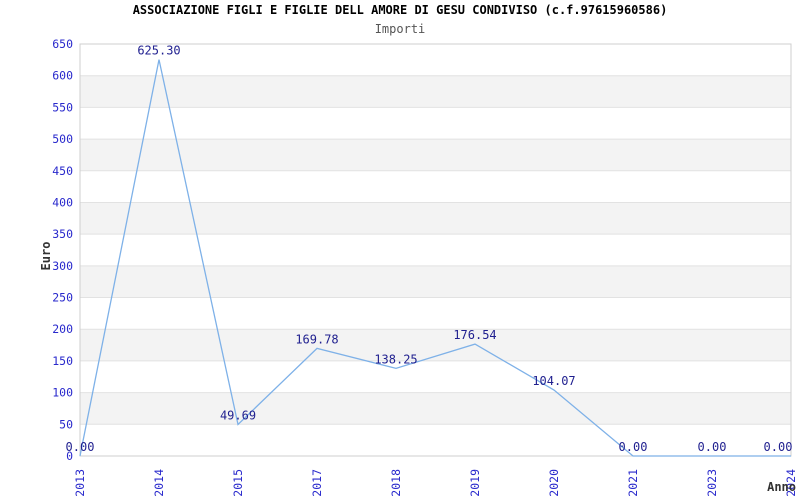  I want to click on y-tick-label: 350, so click(62, 234).